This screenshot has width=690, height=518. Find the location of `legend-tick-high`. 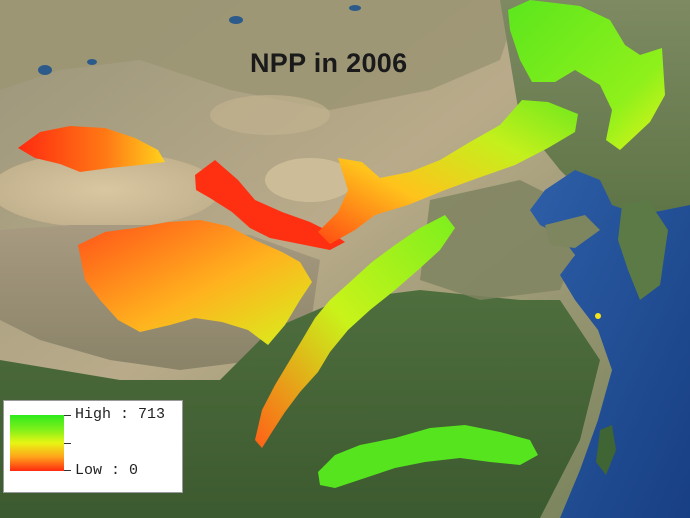

legend-tick-high is located at coordinates (67, 415).